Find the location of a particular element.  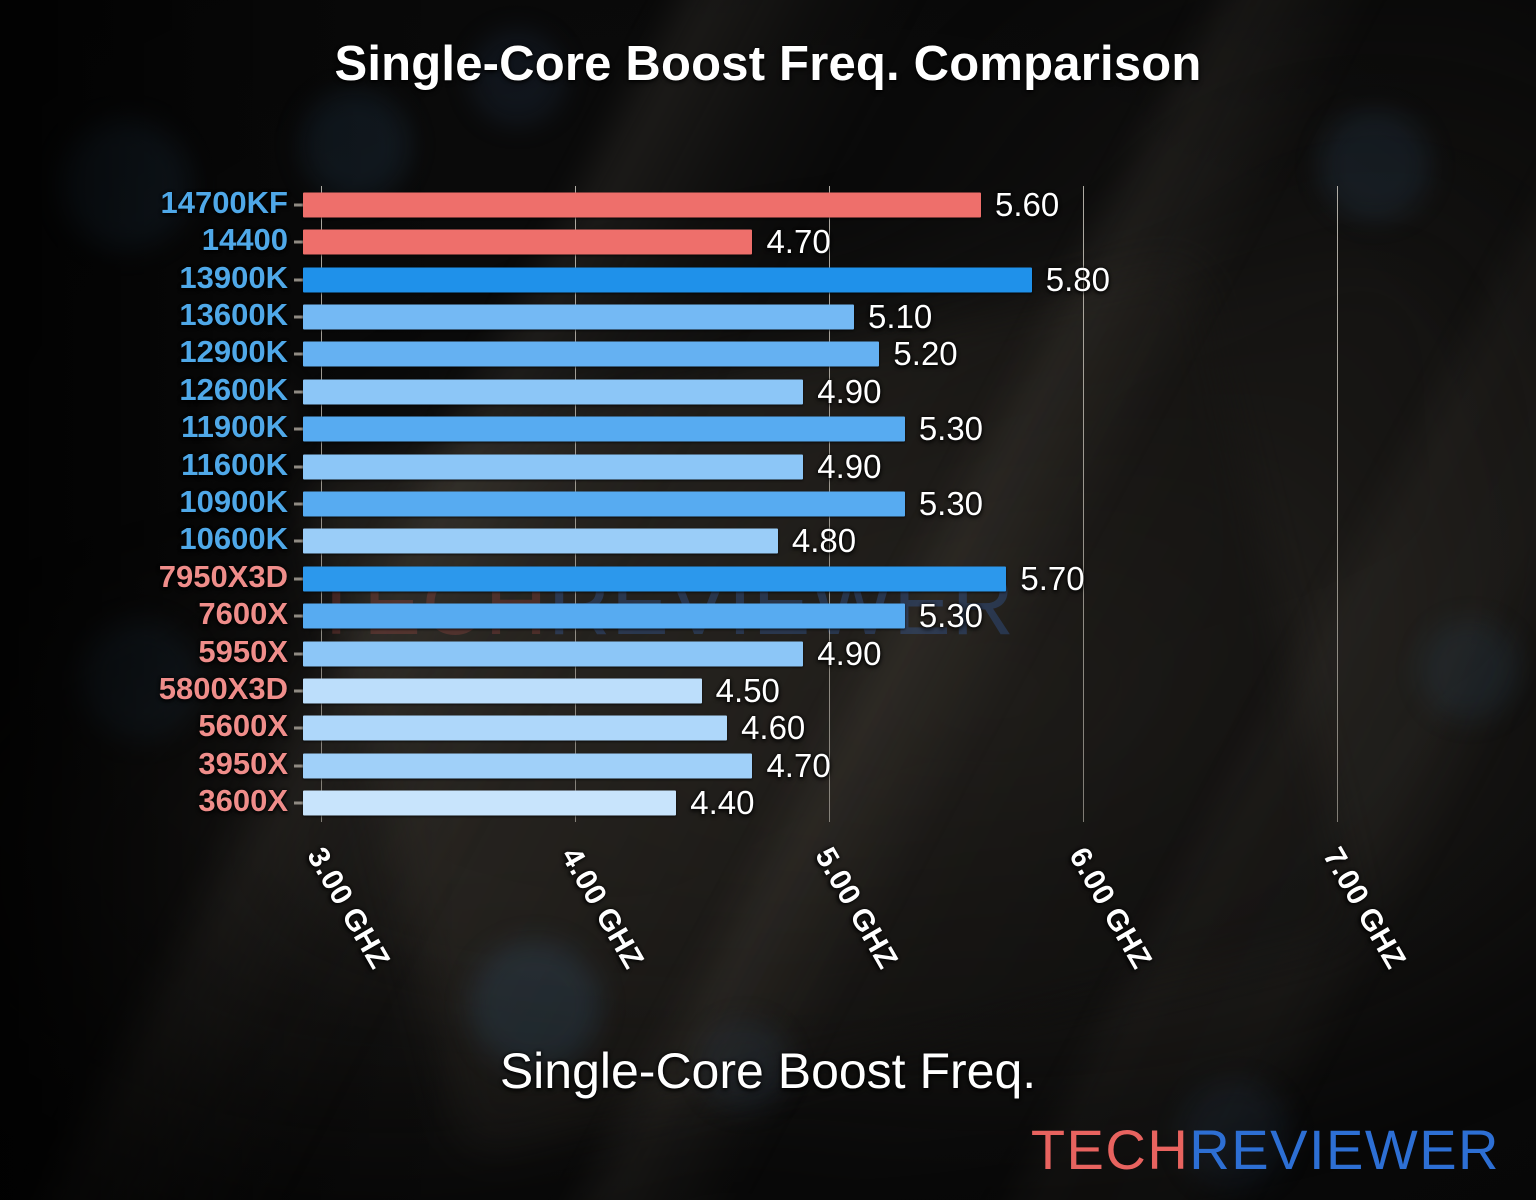

category-label: 10900K is located at coordinates (233, 501).